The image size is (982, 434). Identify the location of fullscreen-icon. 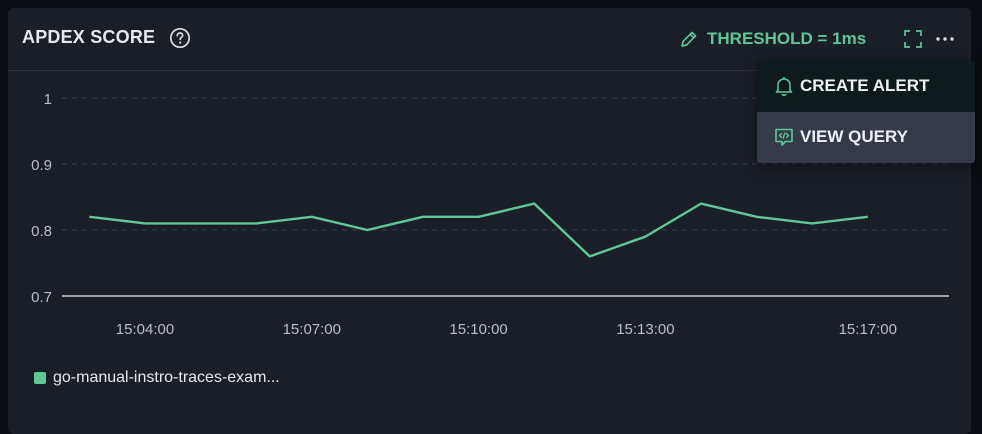
(913, 39).